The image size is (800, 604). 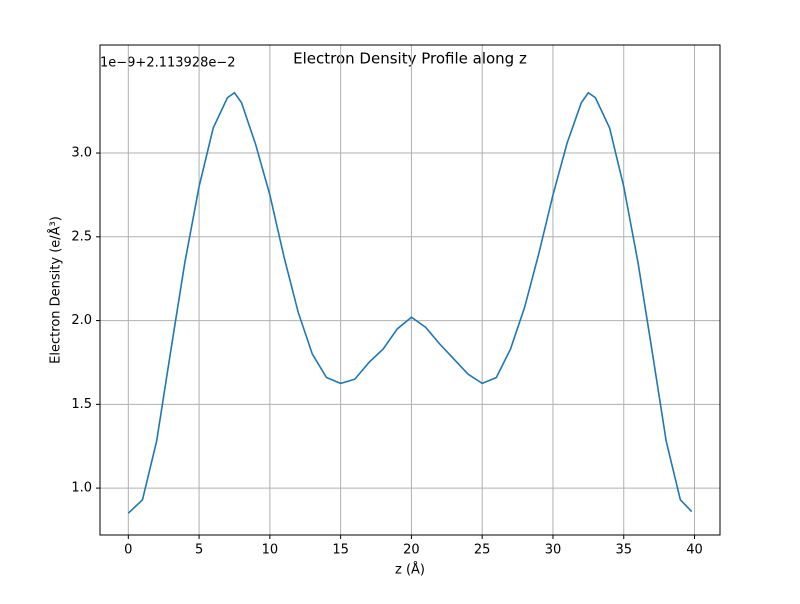 What do you see at coordinates (623, 550) in the screenshot?
I see `x-tick-label: 35` at bounding box center [623, 550].